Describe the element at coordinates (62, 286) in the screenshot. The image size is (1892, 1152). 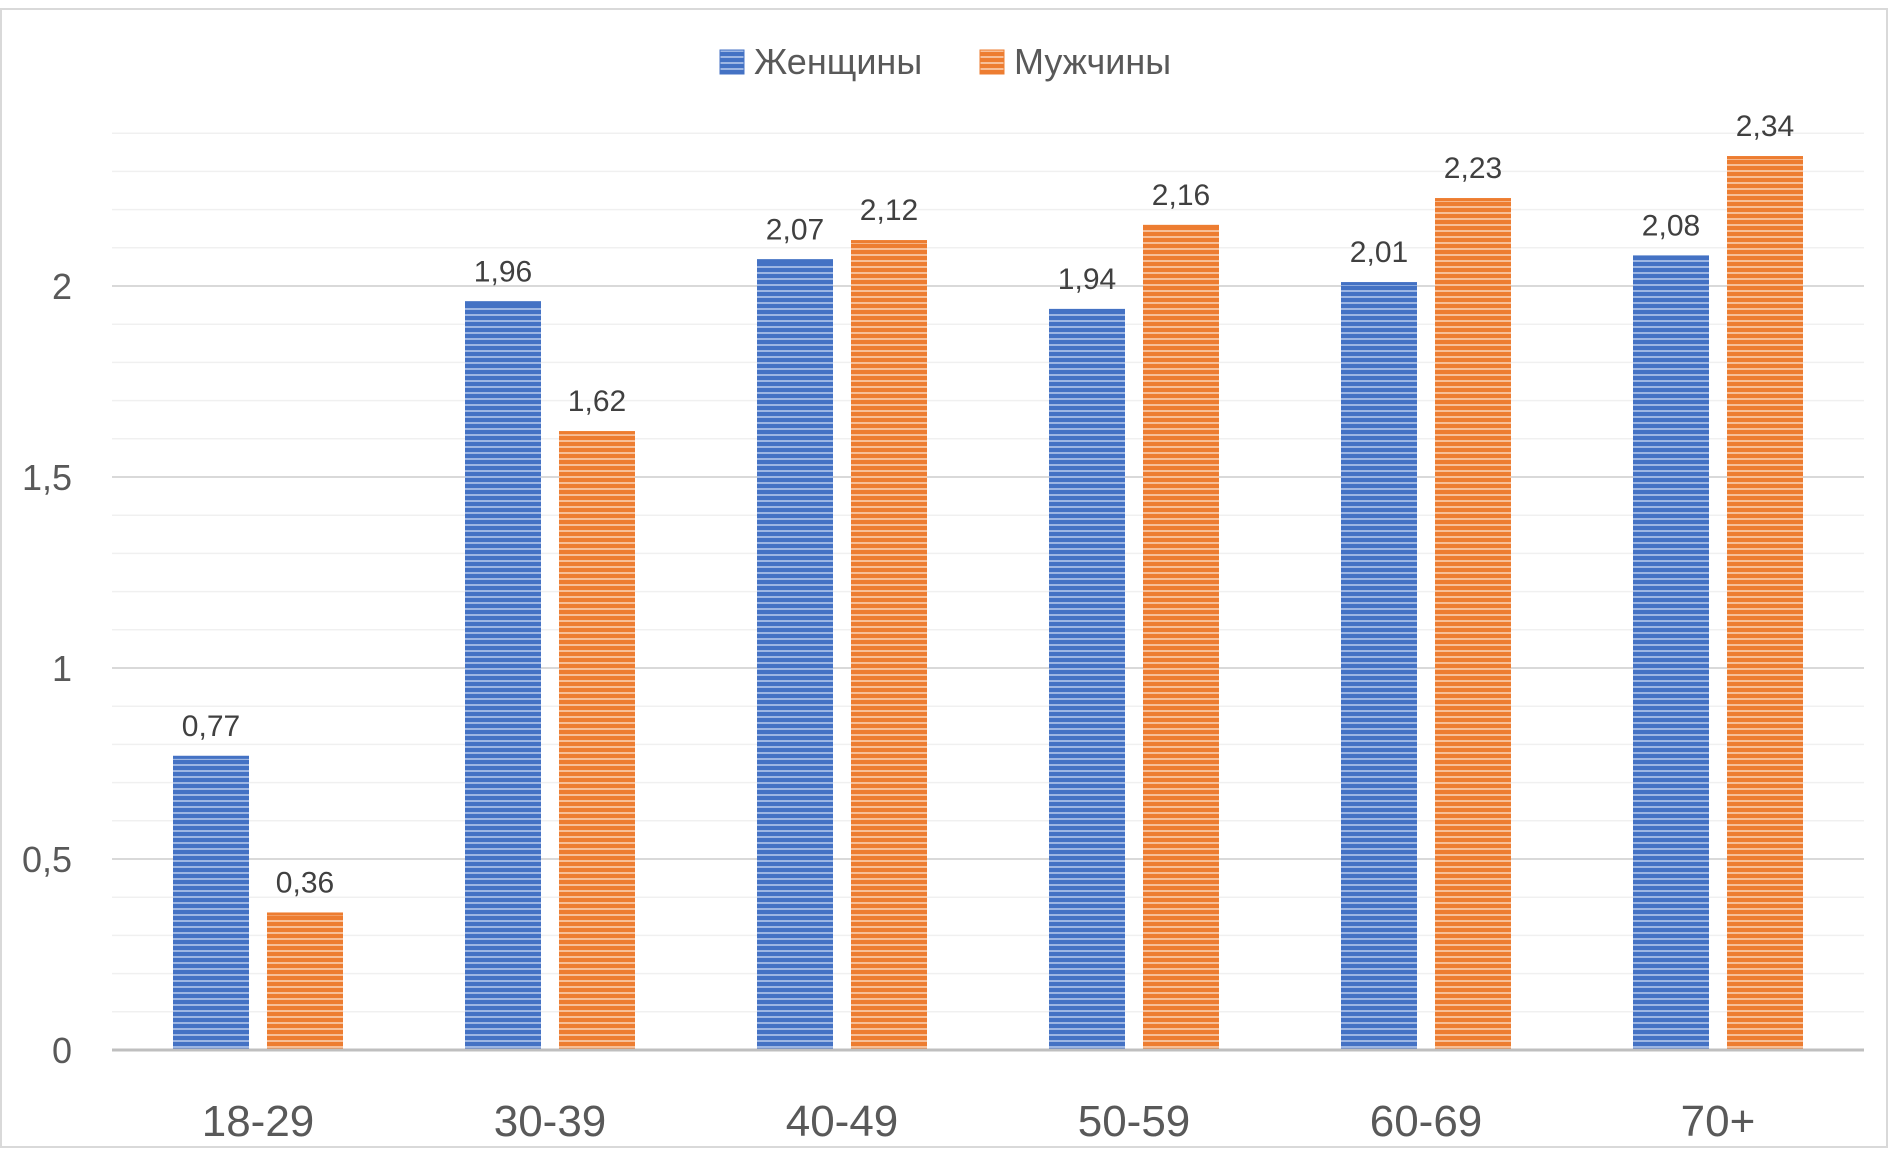
I see `y-tick-label: 2` at that location.